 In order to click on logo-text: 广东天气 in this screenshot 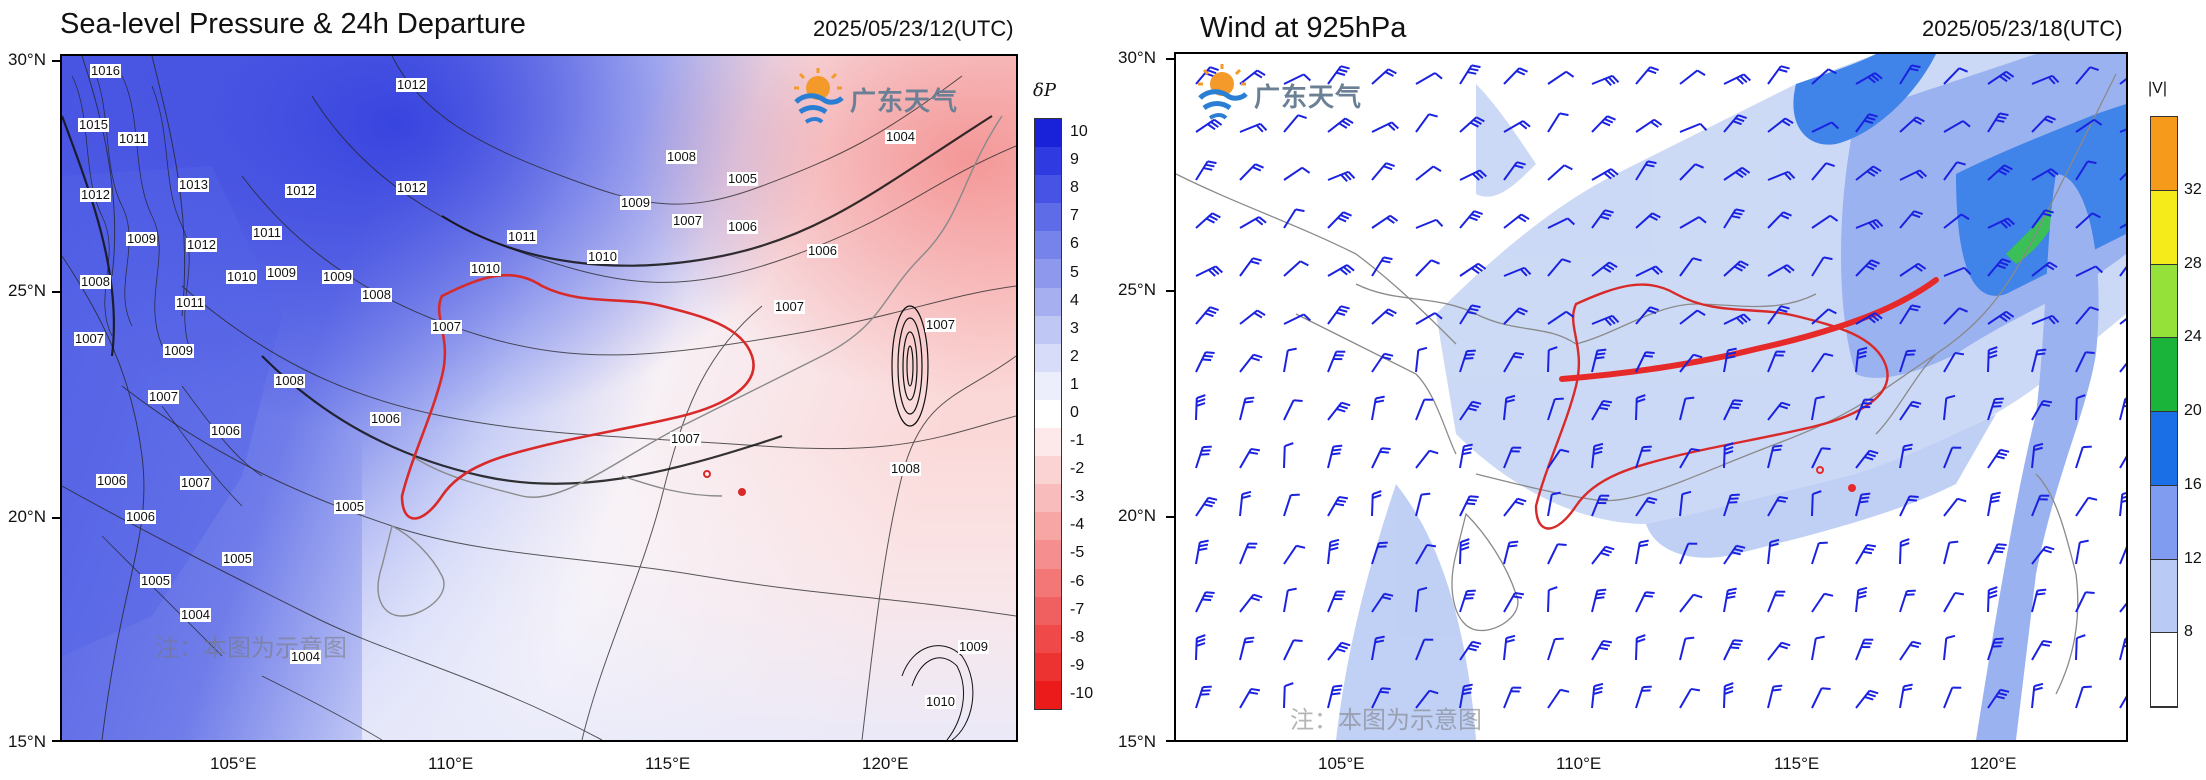, I will do `click(1308, 97)`.